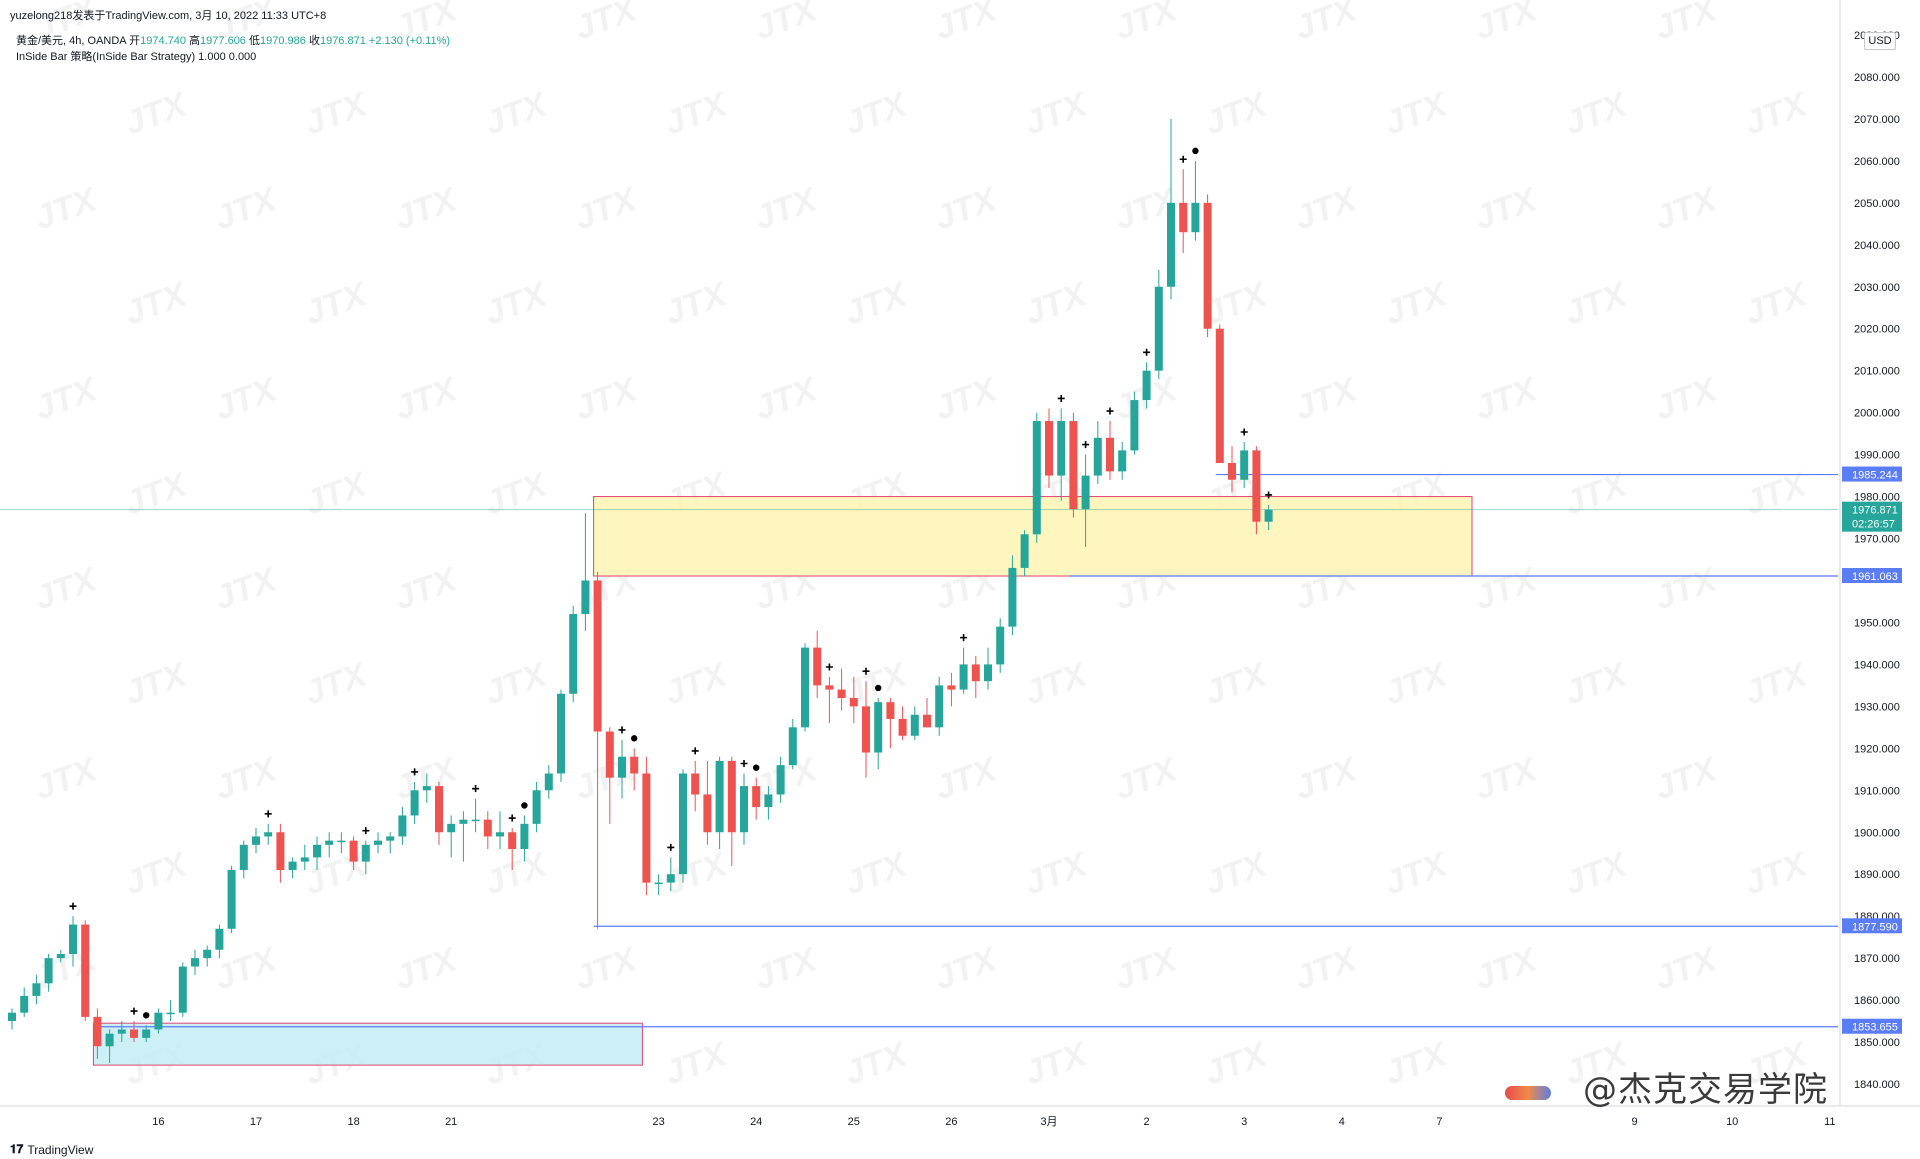  What do you see at coordinates (1875, 577) in the screenshot?
I see `level-price-text: 1961.063` at bounding box center [1875, 577].